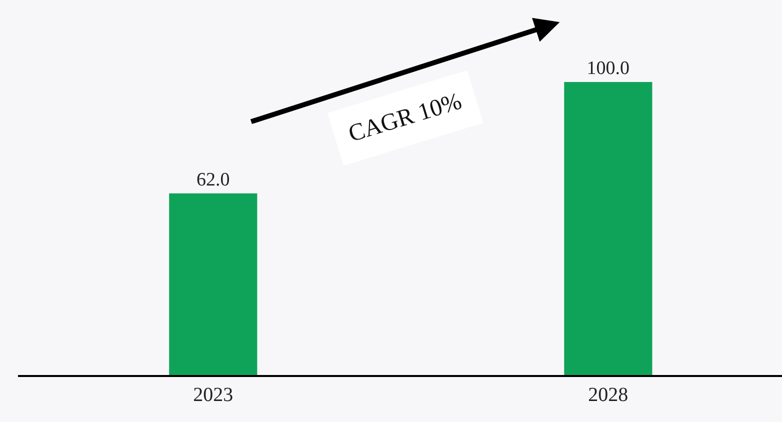 This screenshot has height=422, width=782. I want to click on data-label: 62.0, so click(213, 179).